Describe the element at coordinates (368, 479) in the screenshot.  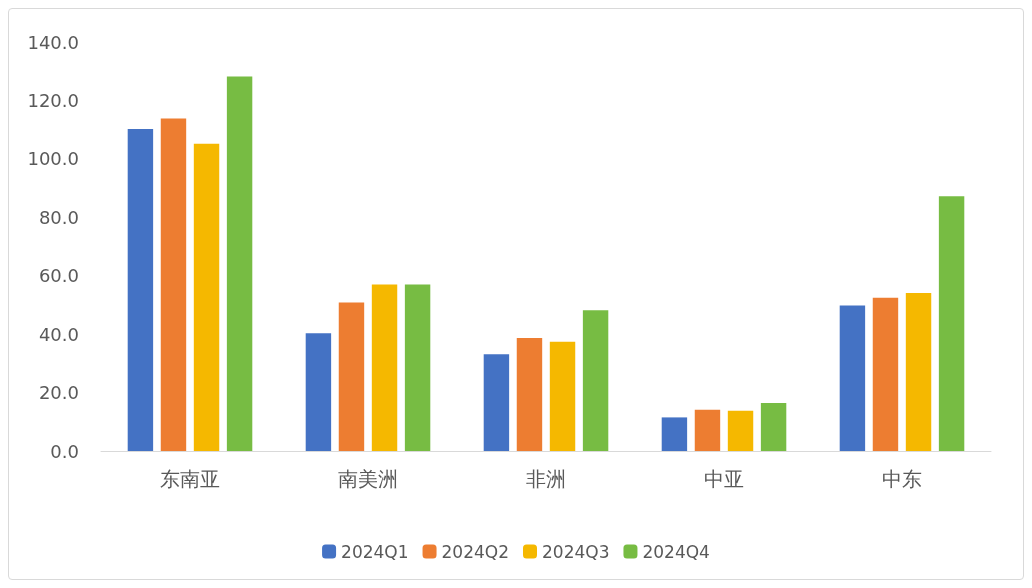
I see `x-tick-label: 南美洲` at that location.